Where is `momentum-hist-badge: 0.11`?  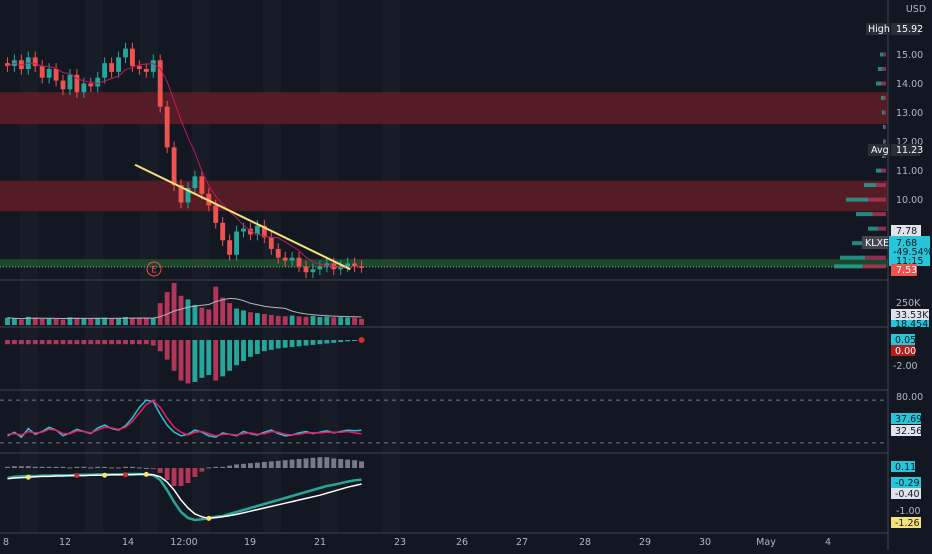 momentum-hist-badge: 0.11 is located at coordinates (903, 467).